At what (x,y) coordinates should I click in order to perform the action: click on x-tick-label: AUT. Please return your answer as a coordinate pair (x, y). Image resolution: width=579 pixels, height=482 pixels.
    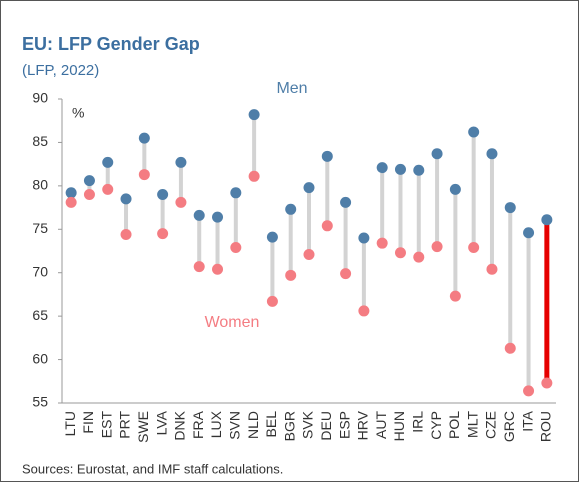
    Looking at the image, I should click on (381, 425).